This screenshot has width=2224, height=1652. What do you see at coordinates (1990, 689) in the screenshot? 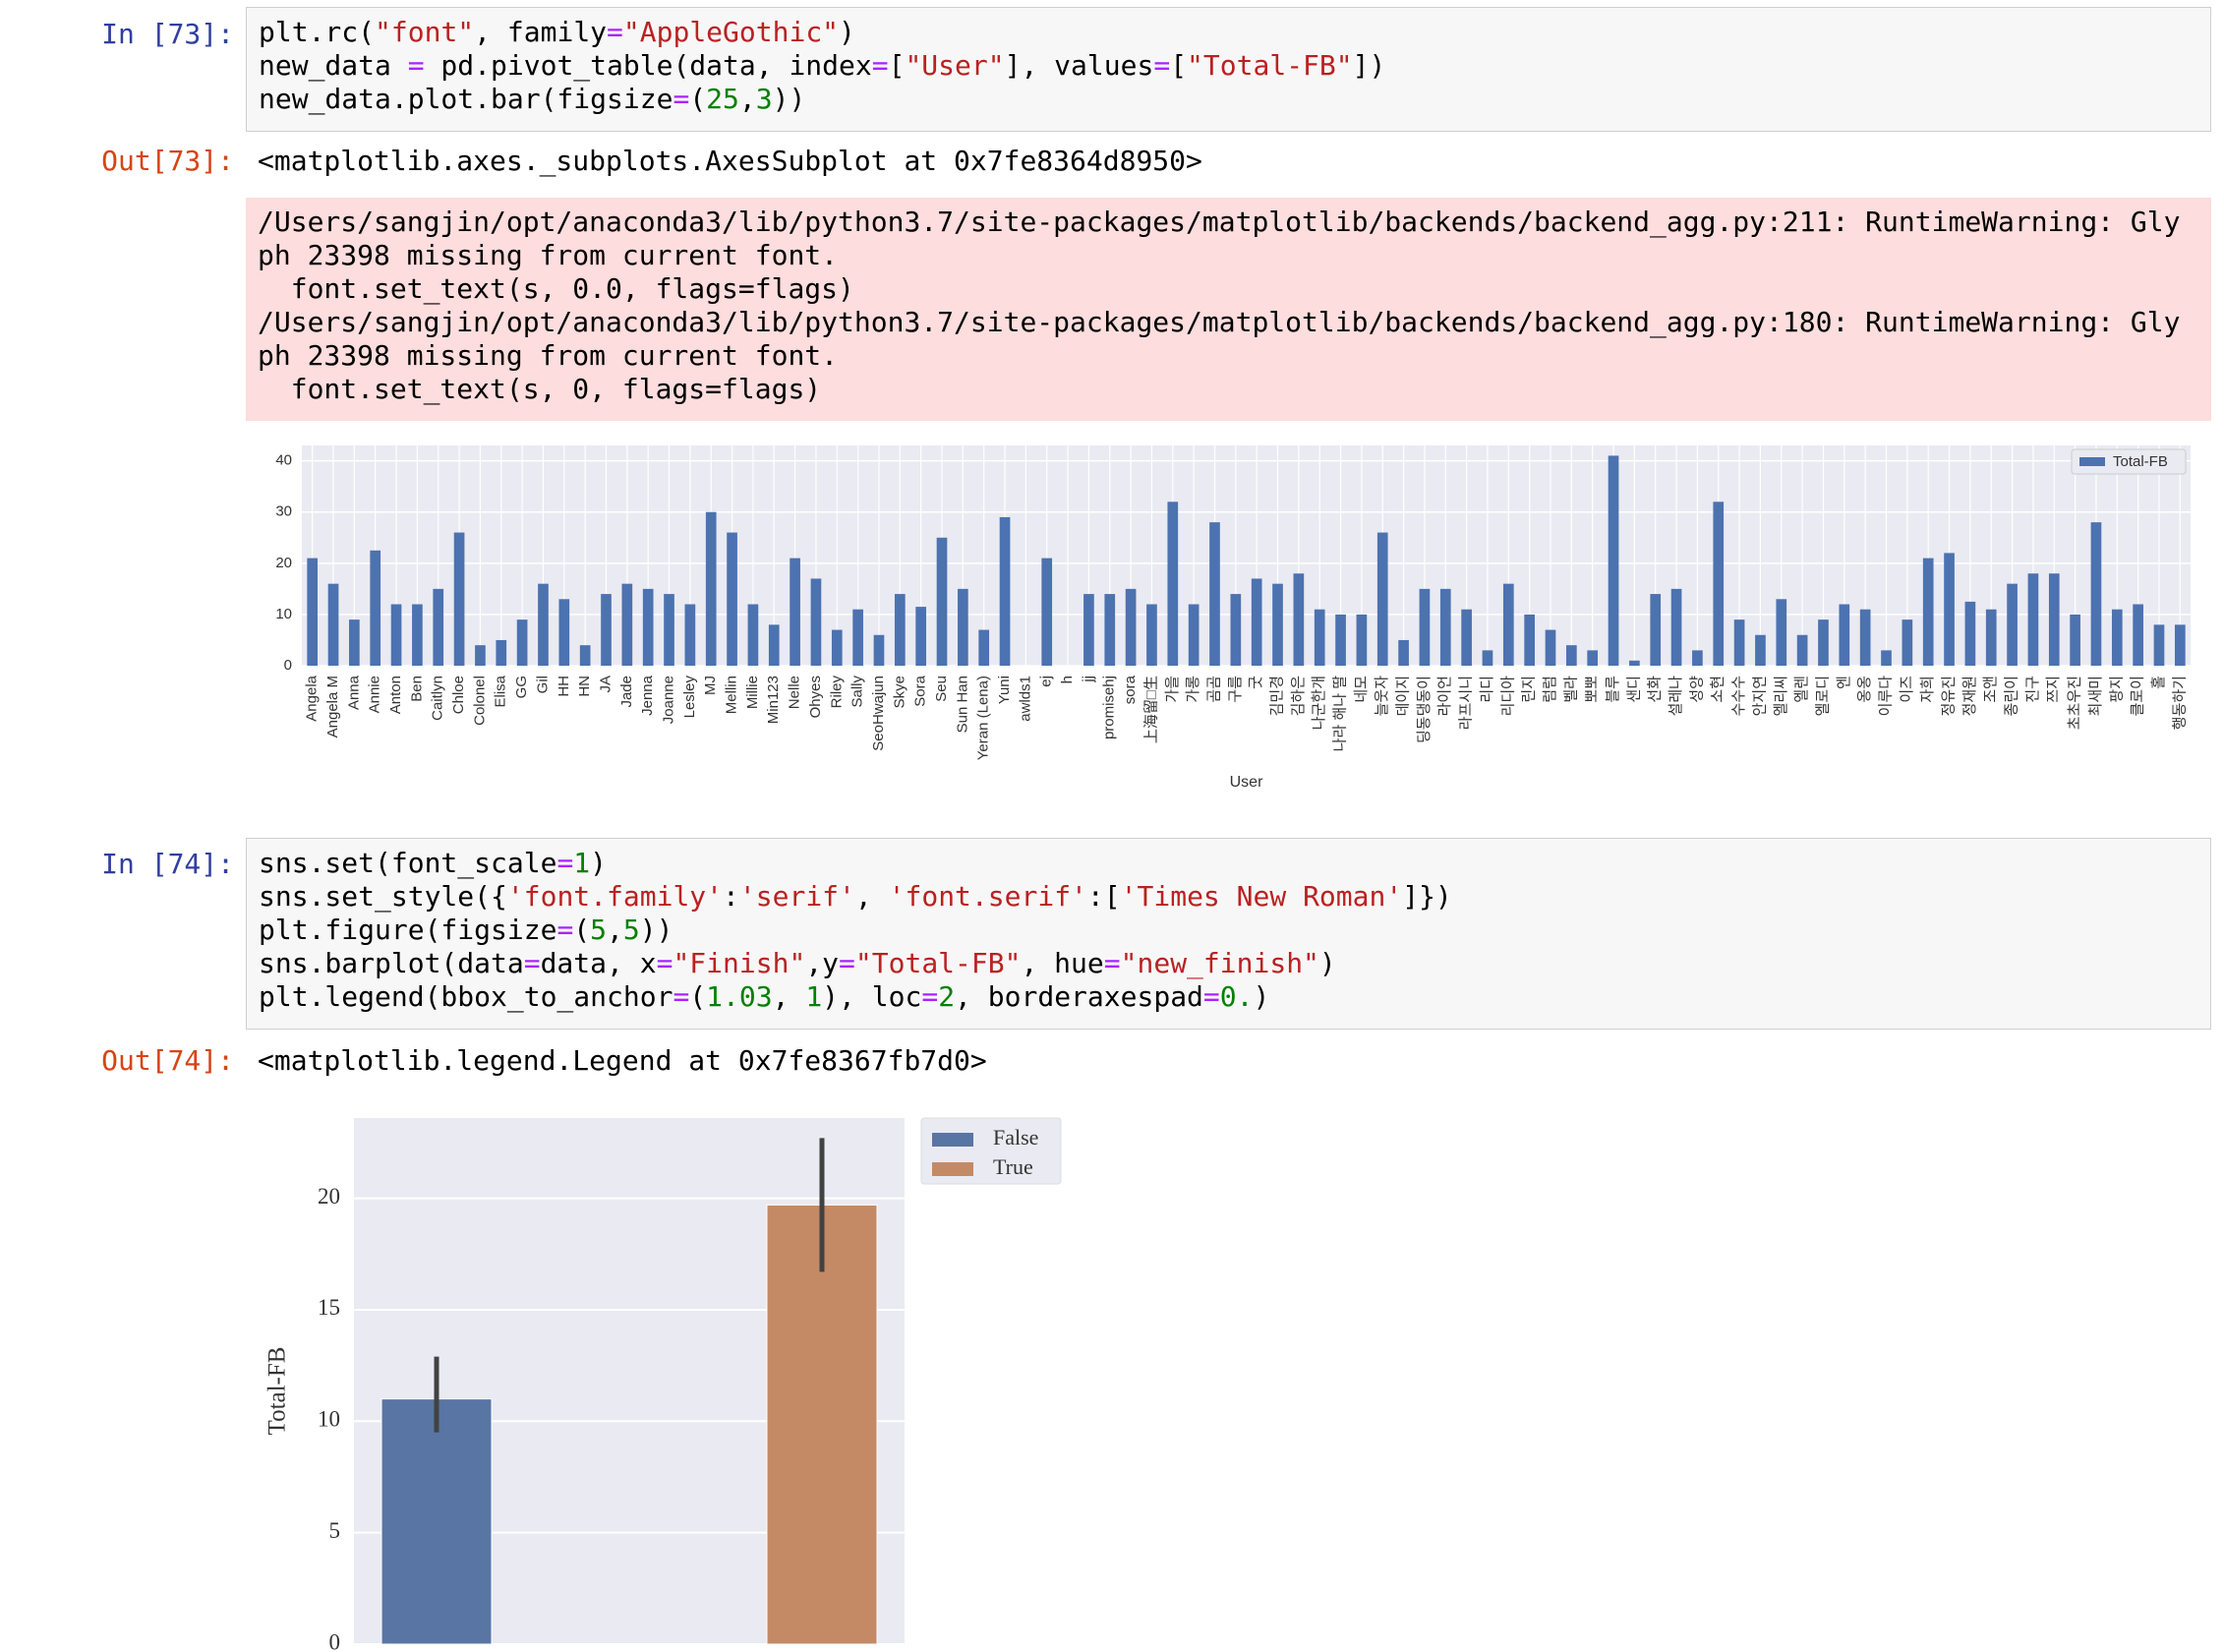
I see `x-tick-label: 조앤` at bounding box center [1990, 689].